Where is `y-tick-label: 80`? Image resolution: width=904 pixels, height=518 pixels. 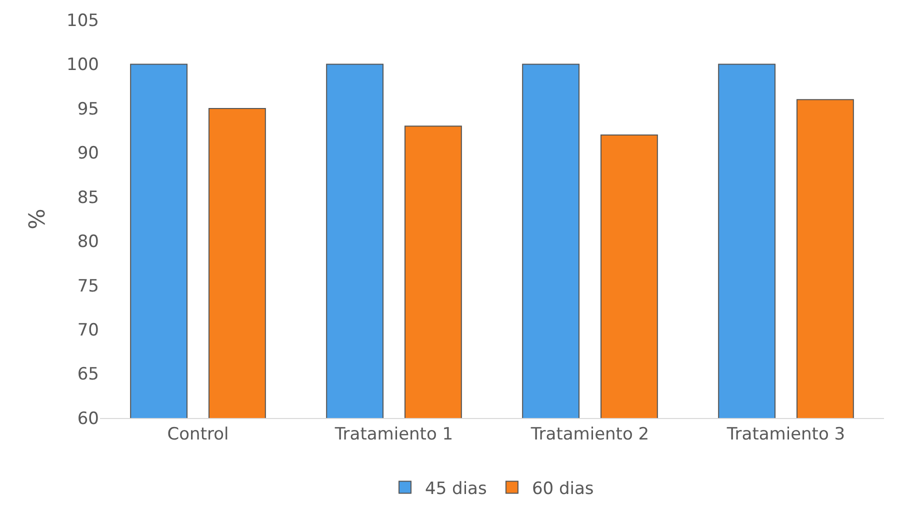
y-tick-label: 80 is located at coordinates (88, 242).